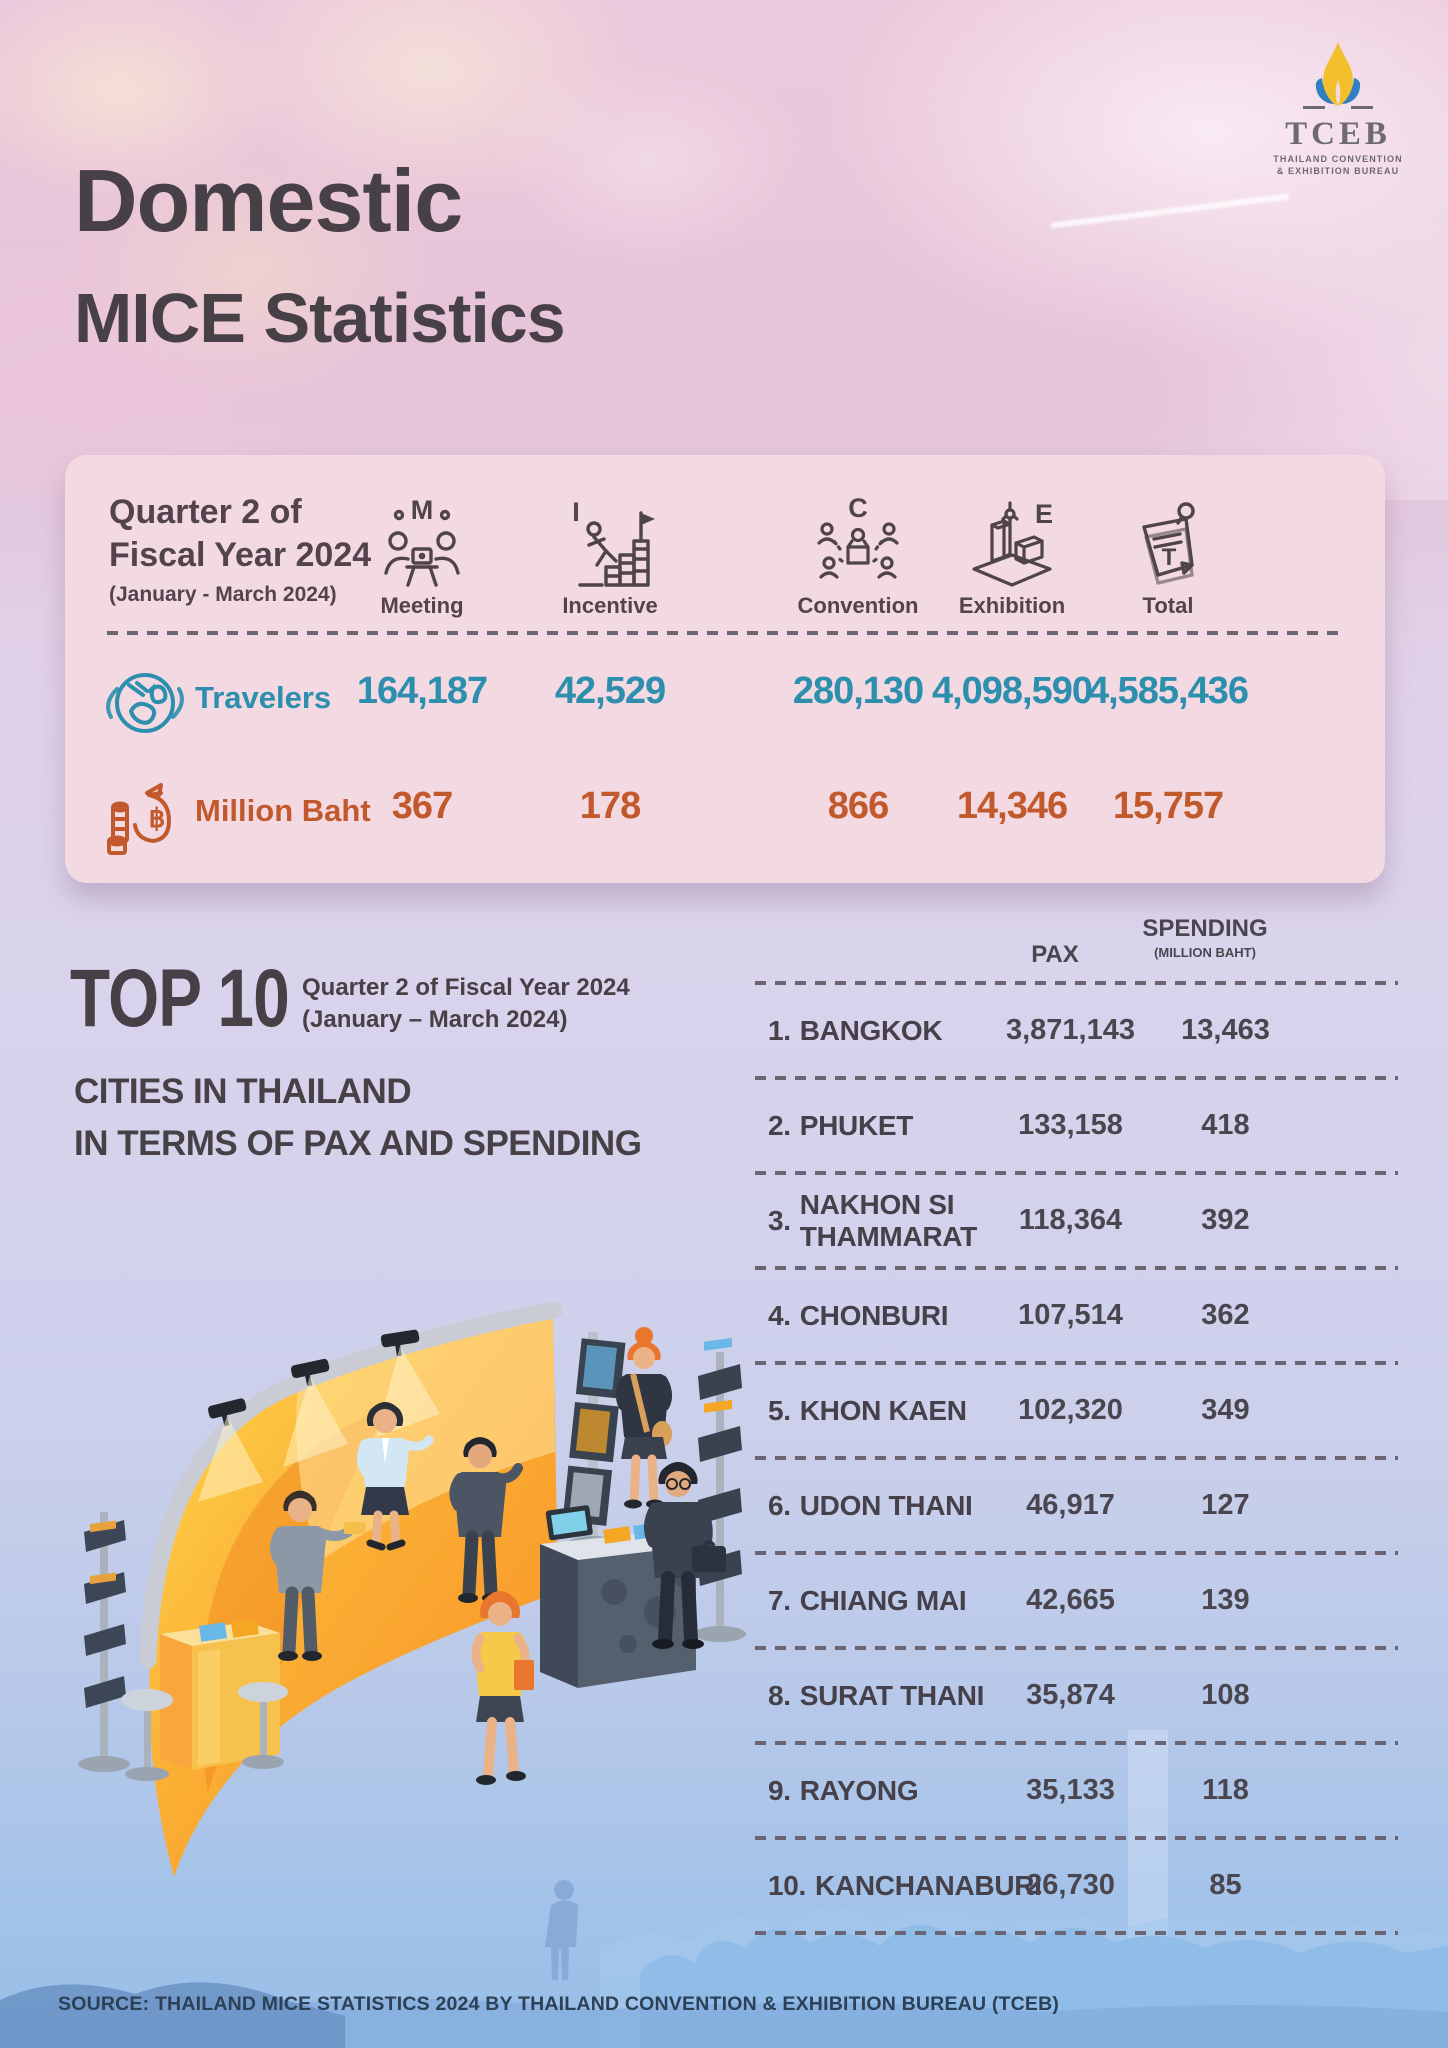 This screenshot has width=1448, height=2048. What do you see at coordinates (1168, 691) in the screenshot?
I see `travelers-total-value: 4,585,436` at bounding box center [1168, 691].